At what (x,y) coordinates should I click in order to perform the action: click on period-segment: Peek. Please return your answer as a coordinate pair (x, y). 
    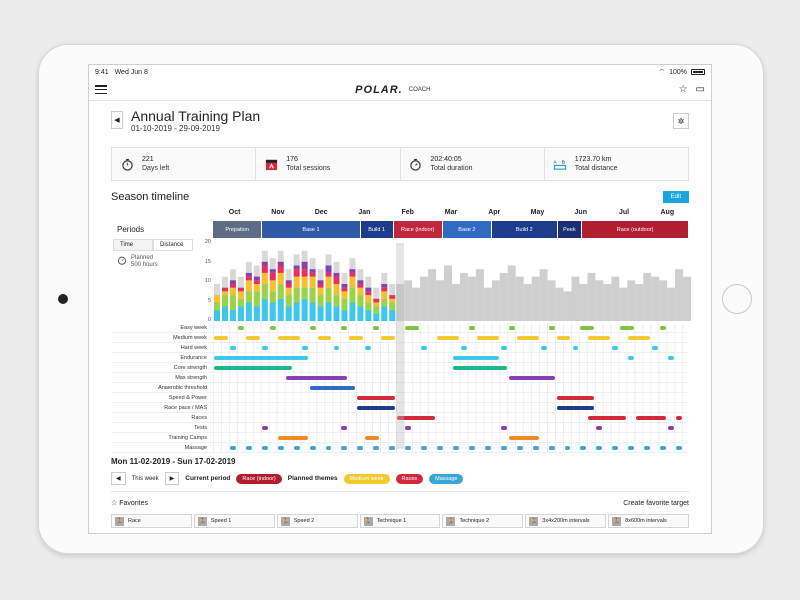
    Looking at the image, I should click on (570, 229).